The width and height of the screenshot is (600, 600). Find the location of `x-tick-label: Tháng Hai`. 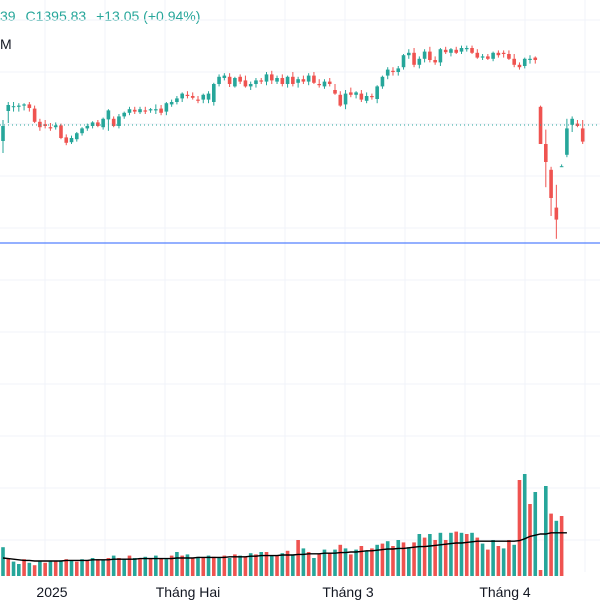

x-tick-label: Tháng Hai is located at coordinates (188, 592).